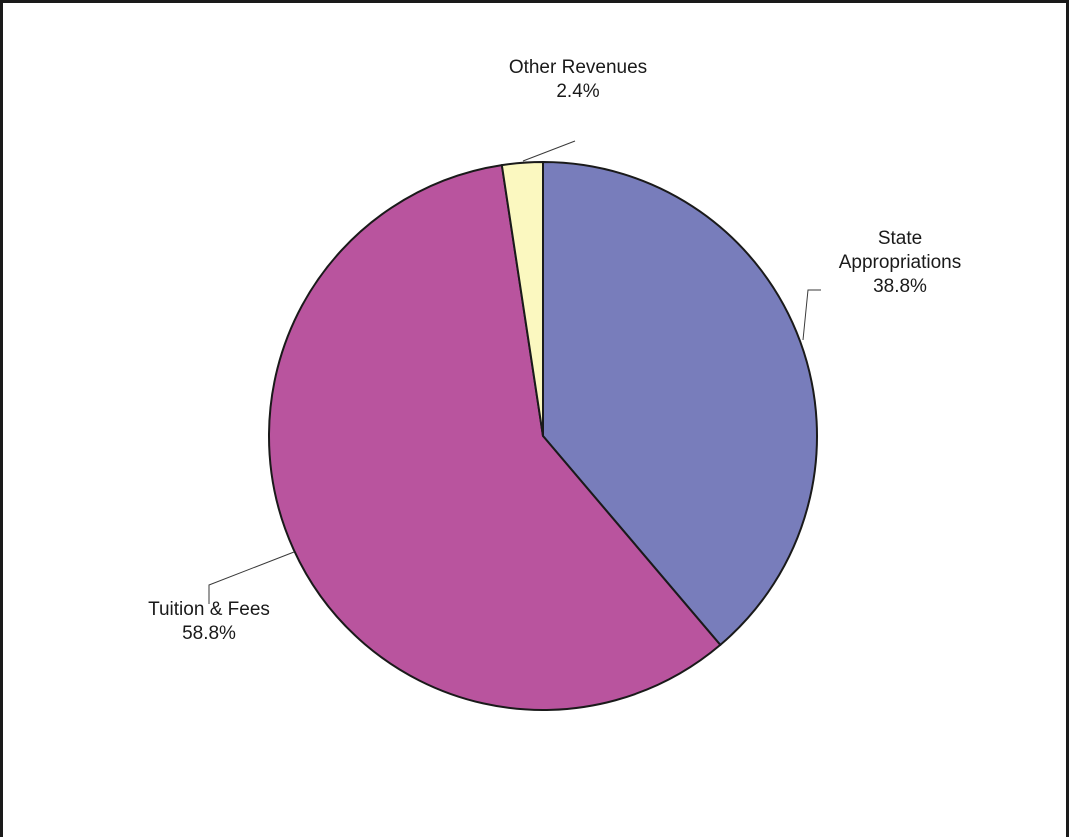 The width and height of the screenshot is (1069, 840). I want to click on slice-category-label: Appropriations, so click(900, 262).